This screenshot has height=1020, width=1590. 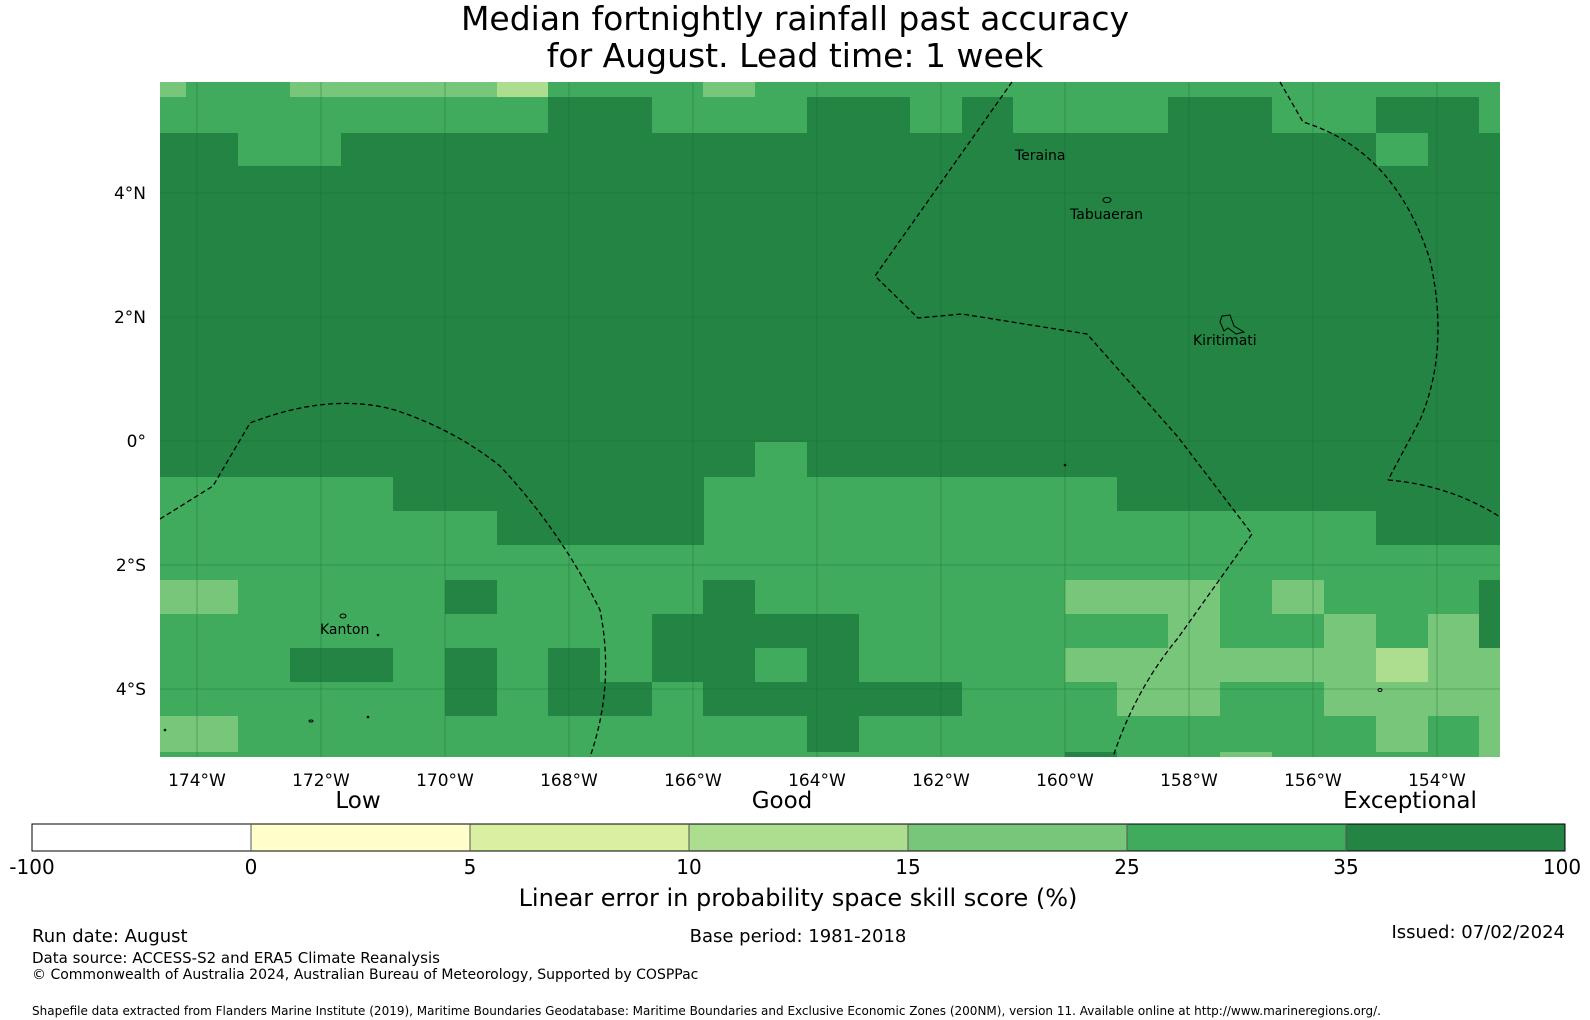 What do you see at coordinates (110, 936) in the screenshot?
I see `run-date: Run date: August` at bounding box center [110, 936].